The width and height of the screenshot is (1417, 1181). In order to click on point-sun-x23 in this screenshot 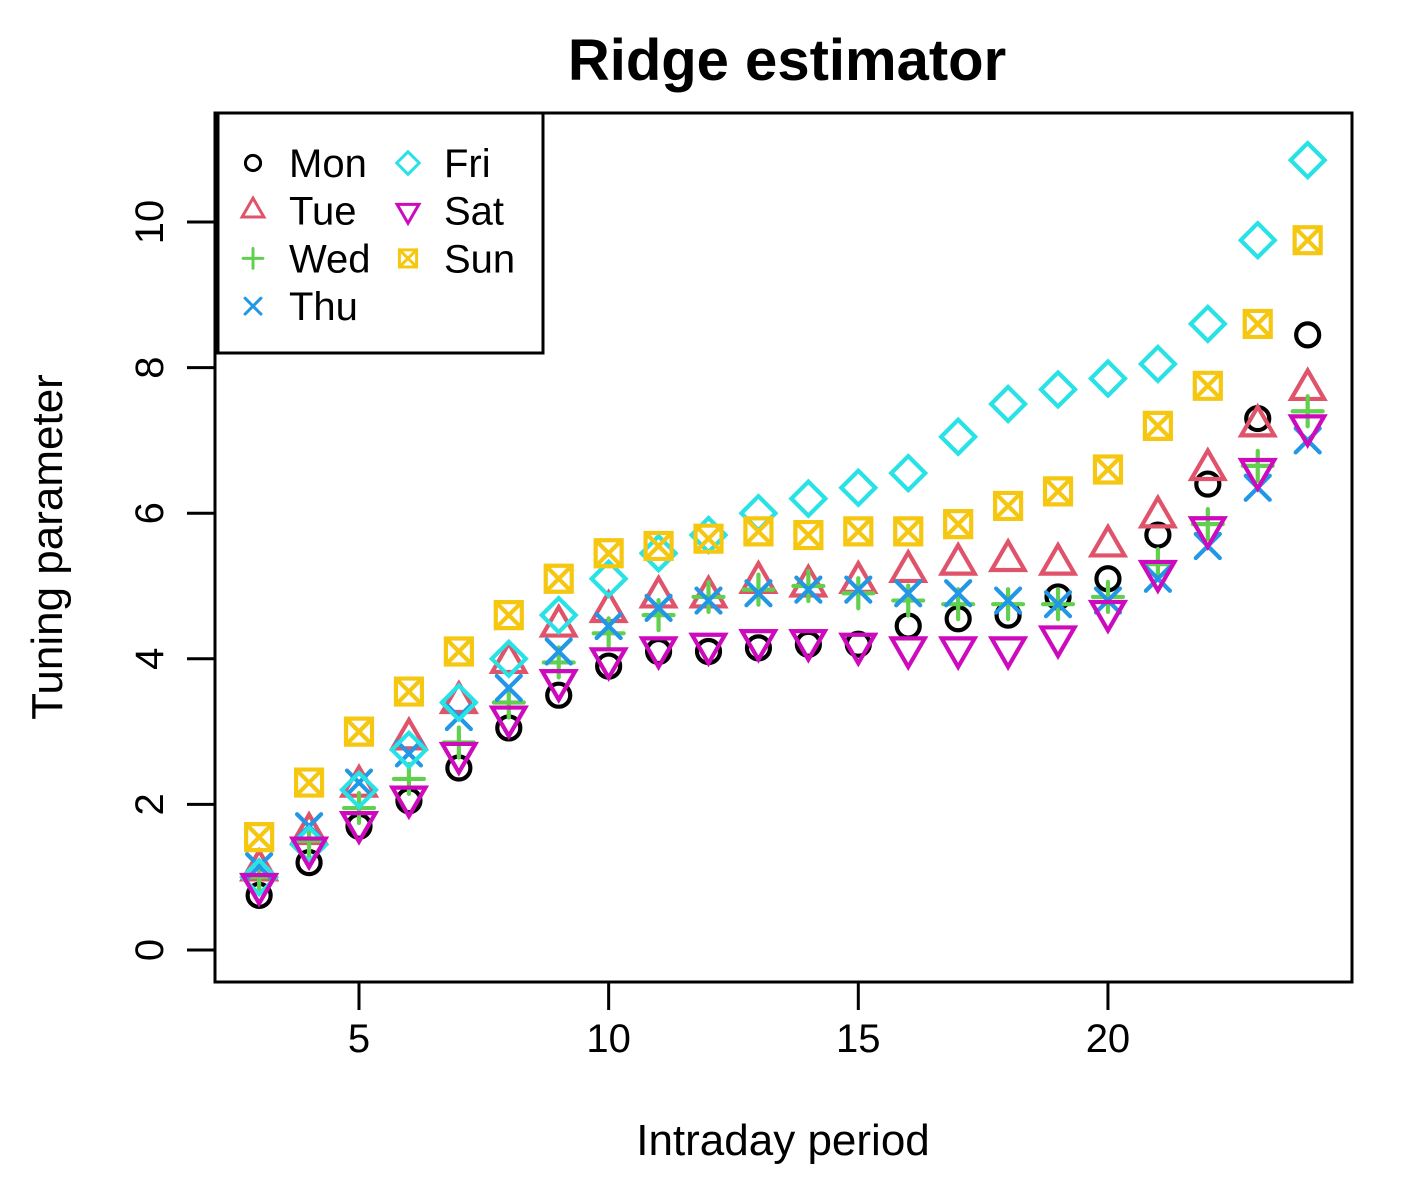, I will do `click(1257, 324)`.